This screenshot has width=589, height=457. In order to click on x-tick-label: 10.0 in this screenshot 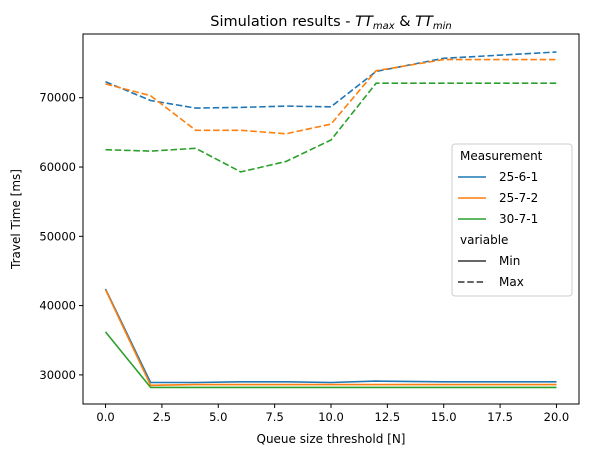, I will do `click(331, 417)`.